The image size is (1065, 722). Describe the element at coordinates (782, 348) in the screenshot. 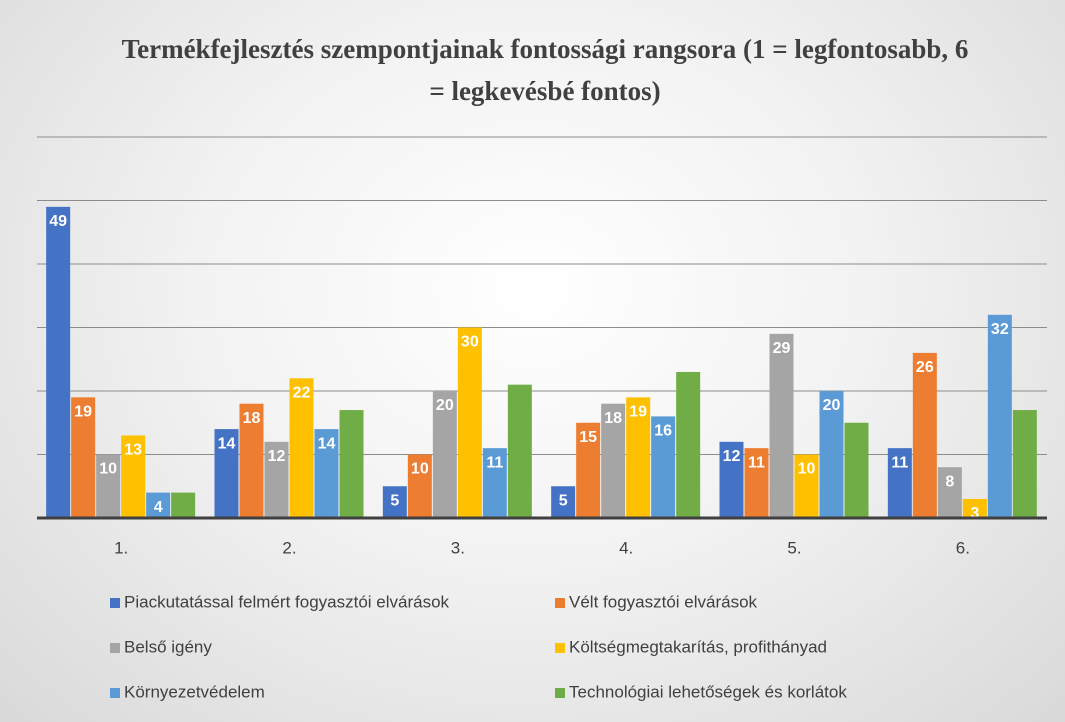

I see `data-label: 29` at that location.